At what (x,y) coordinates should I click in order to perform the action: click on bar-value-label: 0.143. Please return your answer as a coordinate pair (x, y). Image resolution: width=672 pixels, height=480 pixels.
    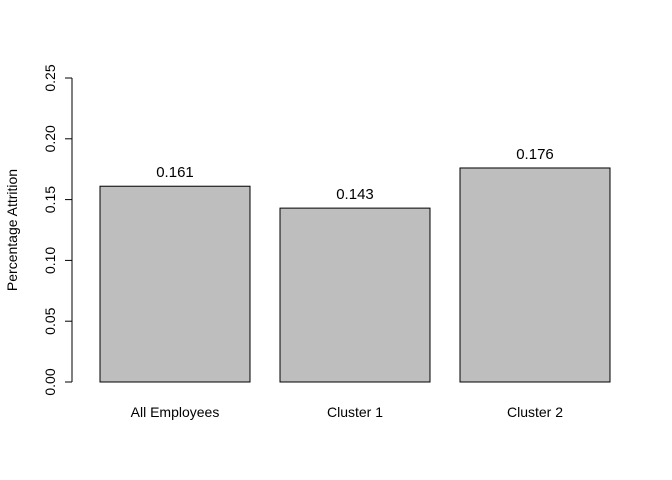
    Looking at the image, I should click on (355, 194).